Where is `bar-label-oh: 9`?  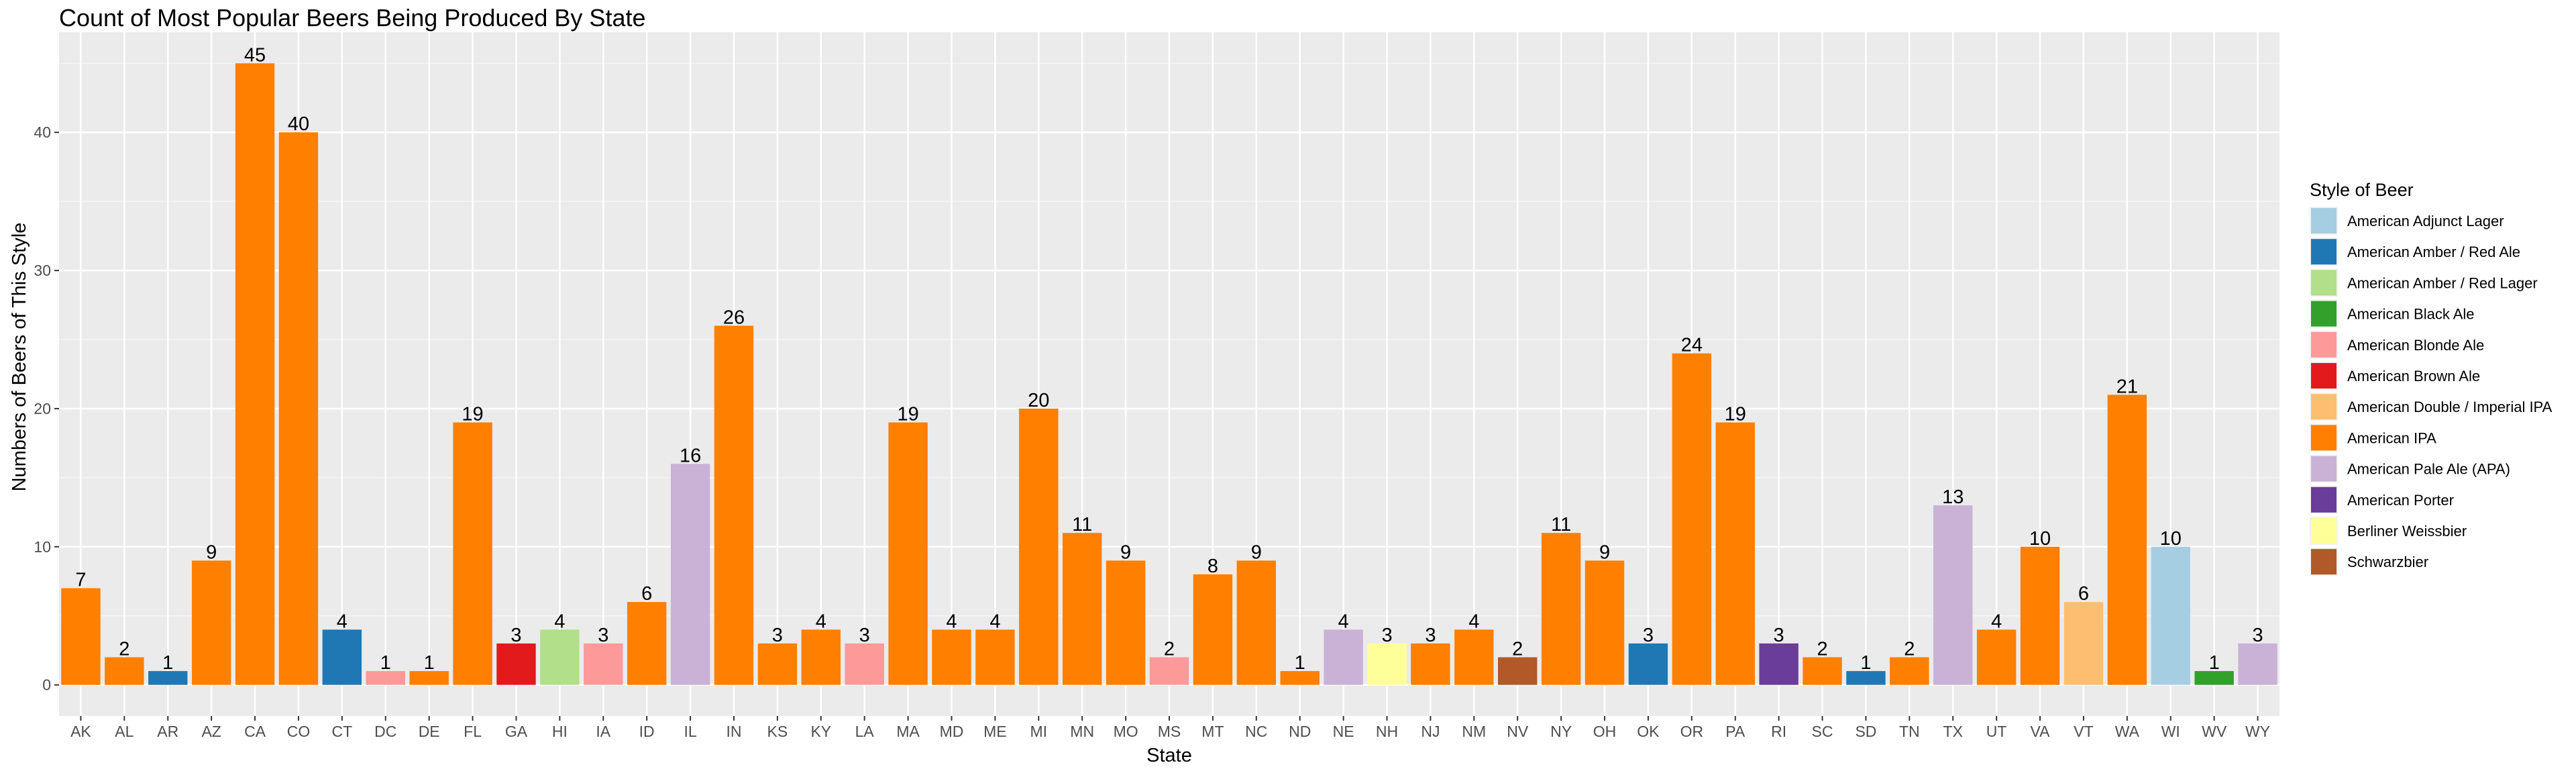 bar-label-oh: 9 is located at coordinates (1604, 552).